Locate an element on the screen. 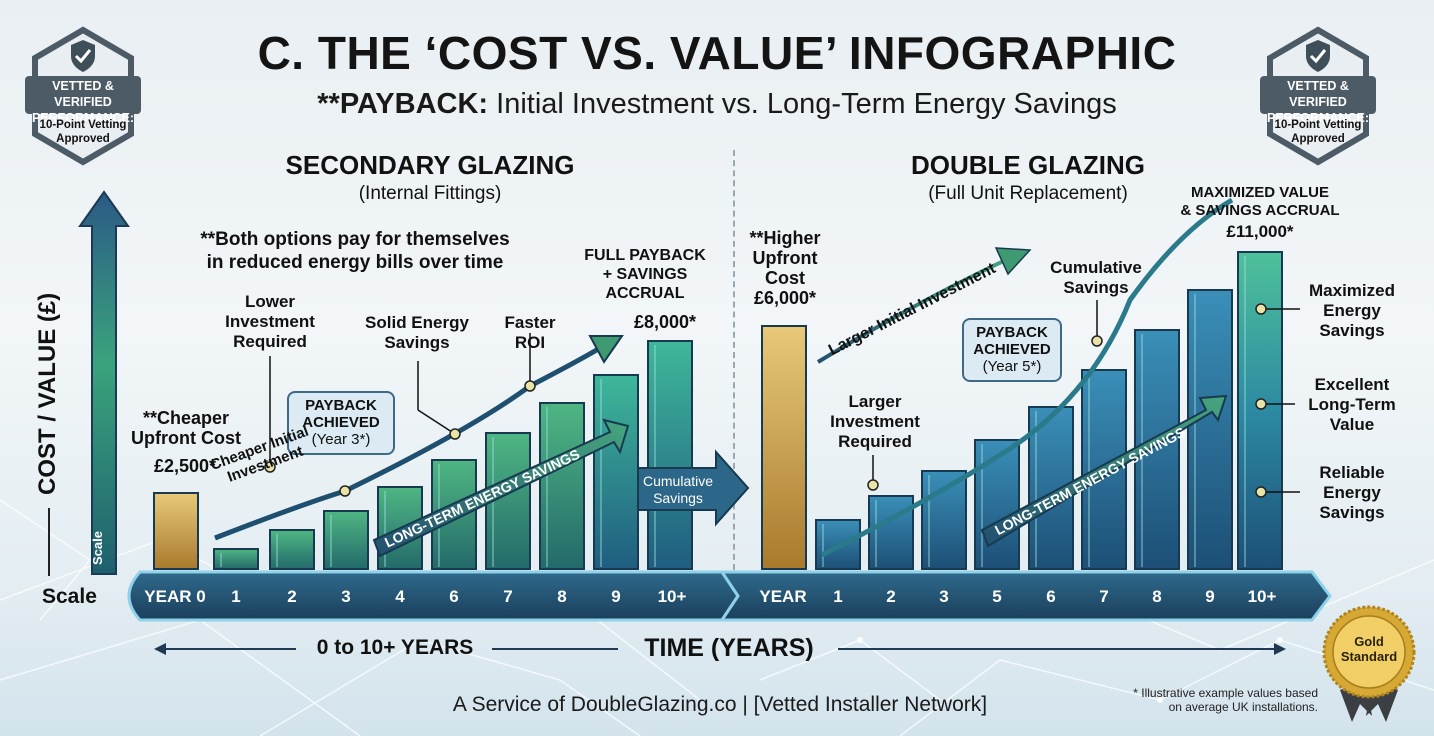  secondary-cost-value: £2,500* is located at coordinates (185, 466).